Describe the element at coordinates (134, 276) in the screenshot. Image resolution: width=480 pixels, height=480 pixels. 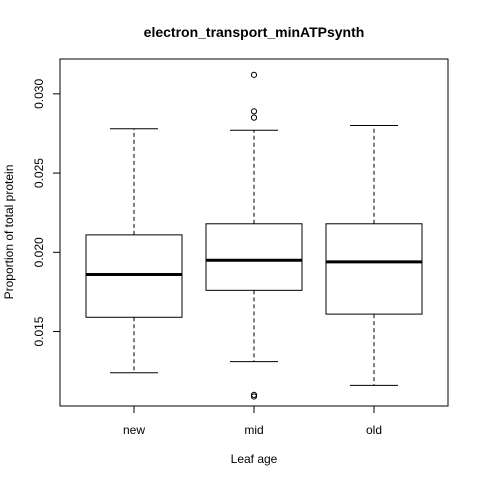
I see `box-new` at that location.